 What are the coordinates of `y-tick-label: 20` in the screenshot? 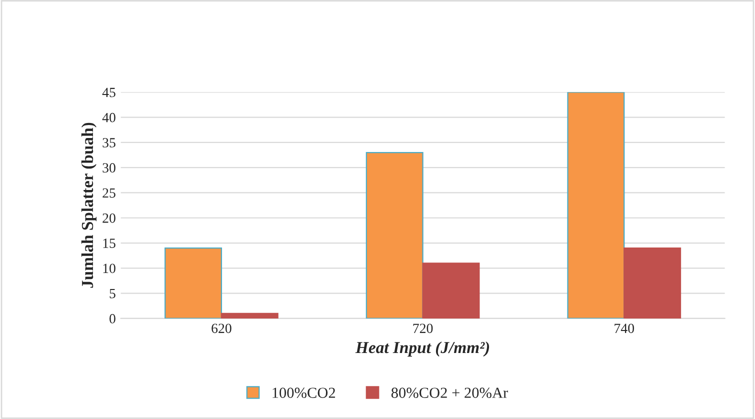 It's located at (109, 218).